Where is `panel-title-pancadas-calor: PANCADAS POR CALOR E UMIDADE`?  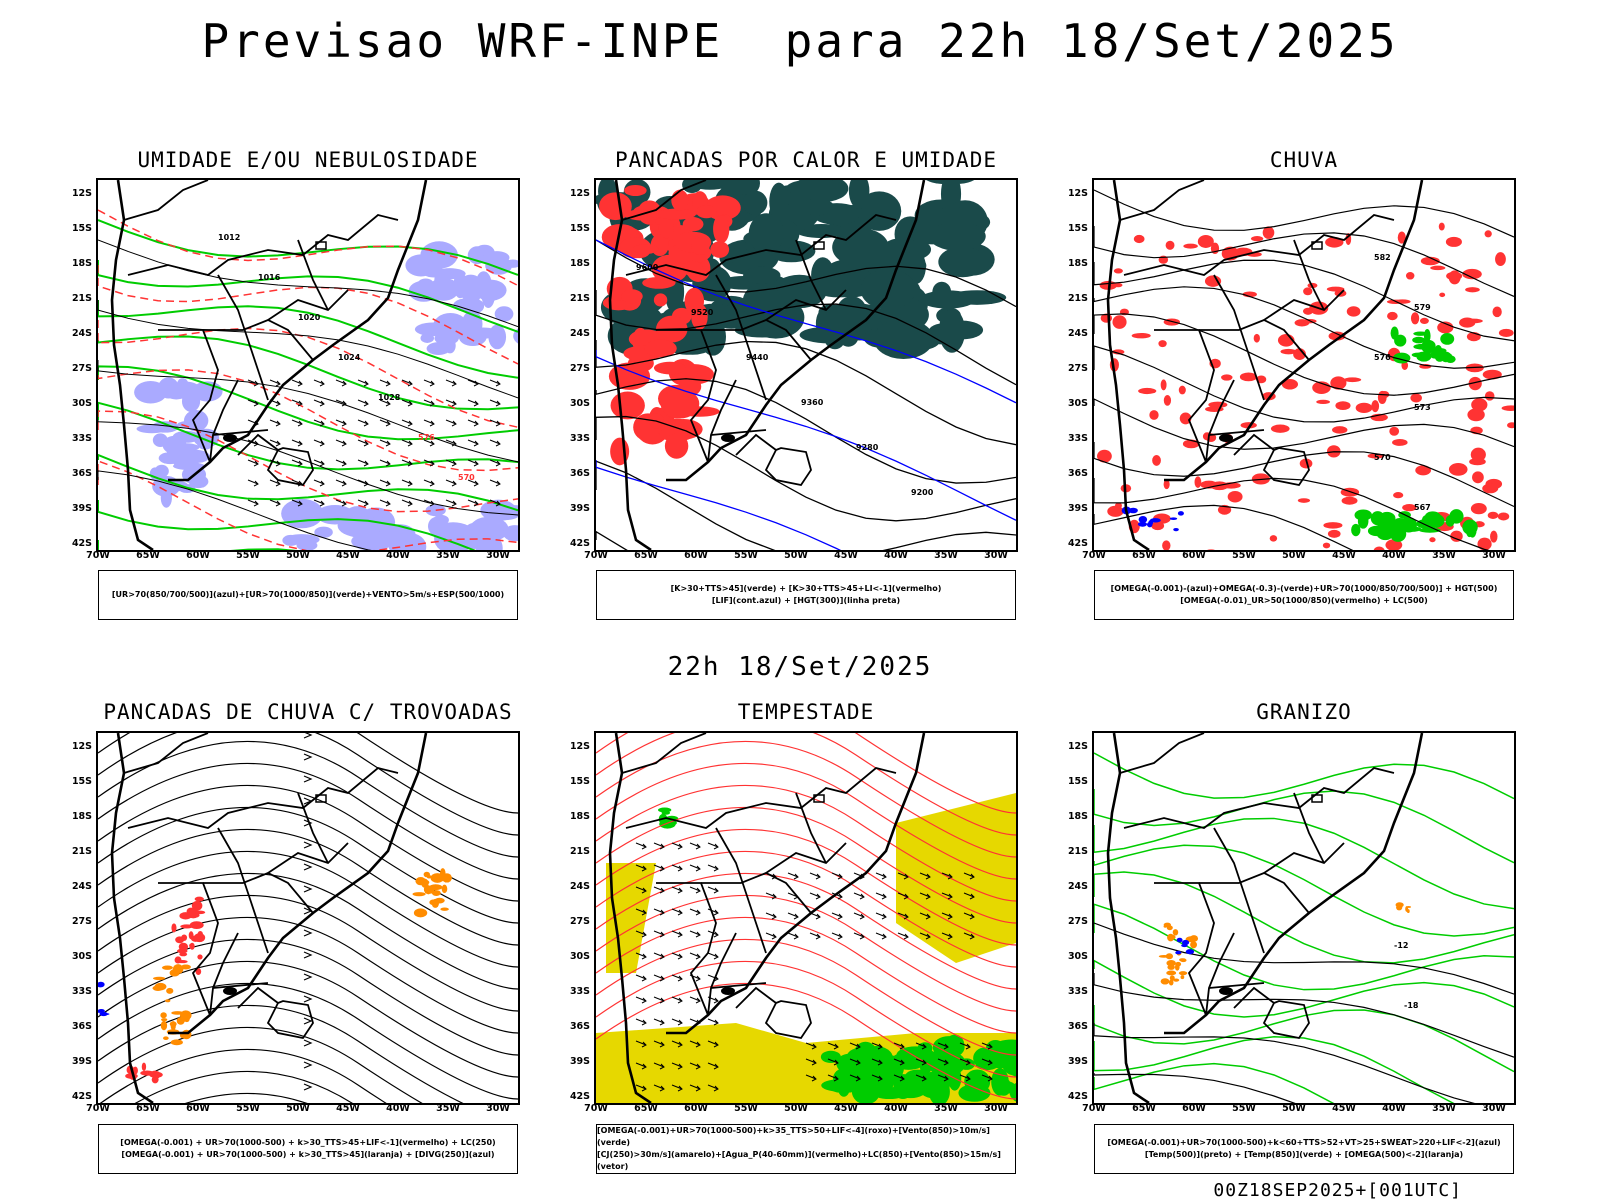
panel-title-pancadas-calor: PANCADAS POR CALOR E UMIDADE is located at coordinates (805, 160).